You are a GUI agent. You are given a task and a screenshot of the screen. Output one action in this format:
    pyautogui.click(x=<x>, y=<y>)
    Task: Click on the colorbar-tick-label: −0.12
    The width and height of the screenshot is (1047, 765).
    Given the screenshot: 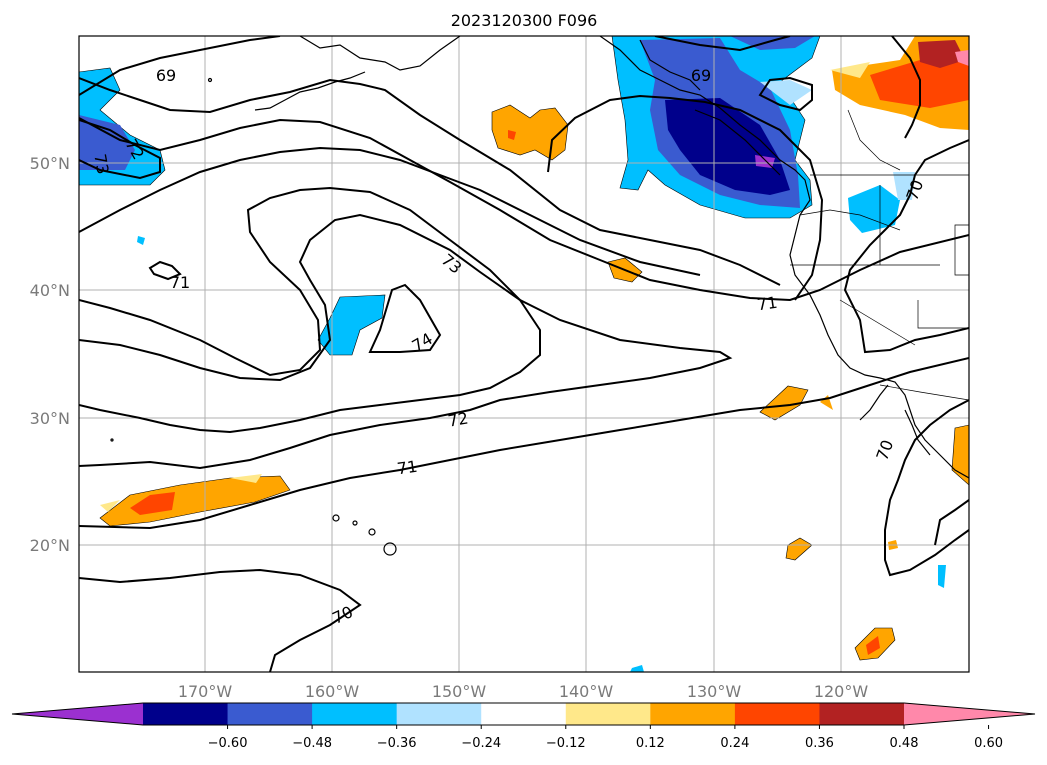 What is the action you would take?
    pyautogui.click(x=566, y=743)
    